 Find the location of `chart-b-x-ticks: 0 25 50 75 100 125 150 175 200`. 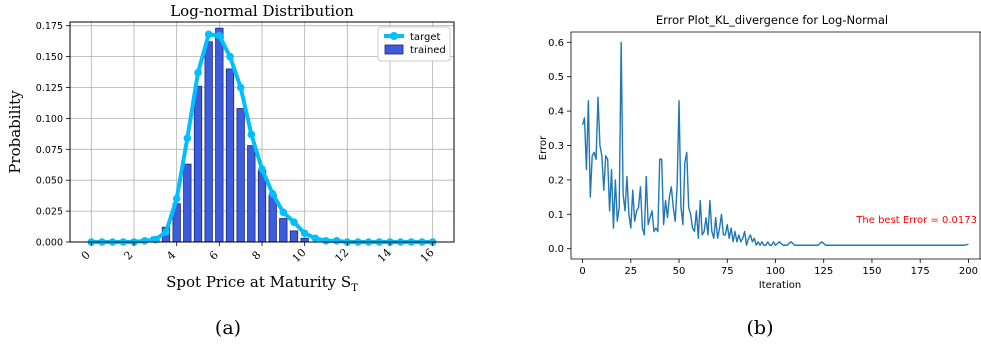

chart-b-x-ticks: 0 25 50 75 100 125 150 175 200 is located at coordinates (778, 268).